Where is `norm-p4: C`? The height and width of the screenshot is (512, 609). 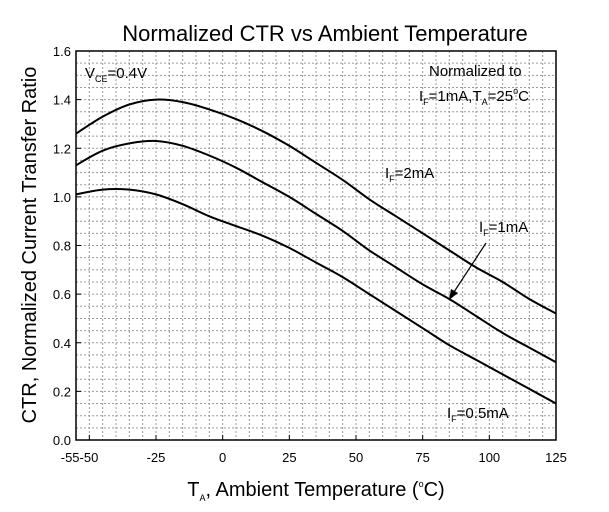
norm-p4: C is located at coordinates (523, 96).